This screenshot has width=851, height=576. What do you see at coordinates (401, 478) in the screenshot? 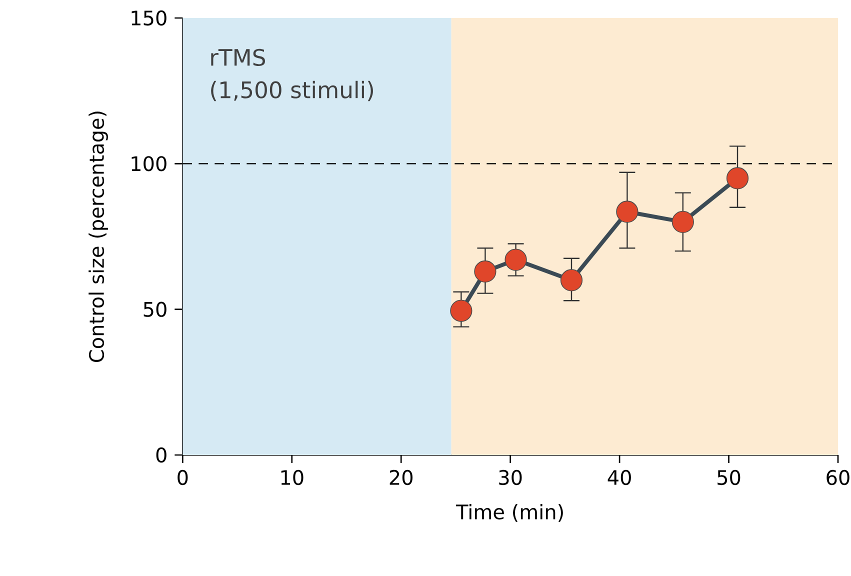
I see `x-tick-label: 20` at bounding box center [401, 478].